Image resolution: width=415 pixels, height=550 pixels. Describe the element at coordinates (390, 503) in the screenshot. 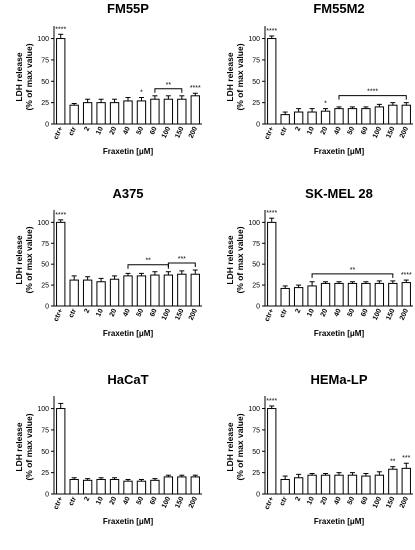

I see `x-tick-label: 150` at that location.